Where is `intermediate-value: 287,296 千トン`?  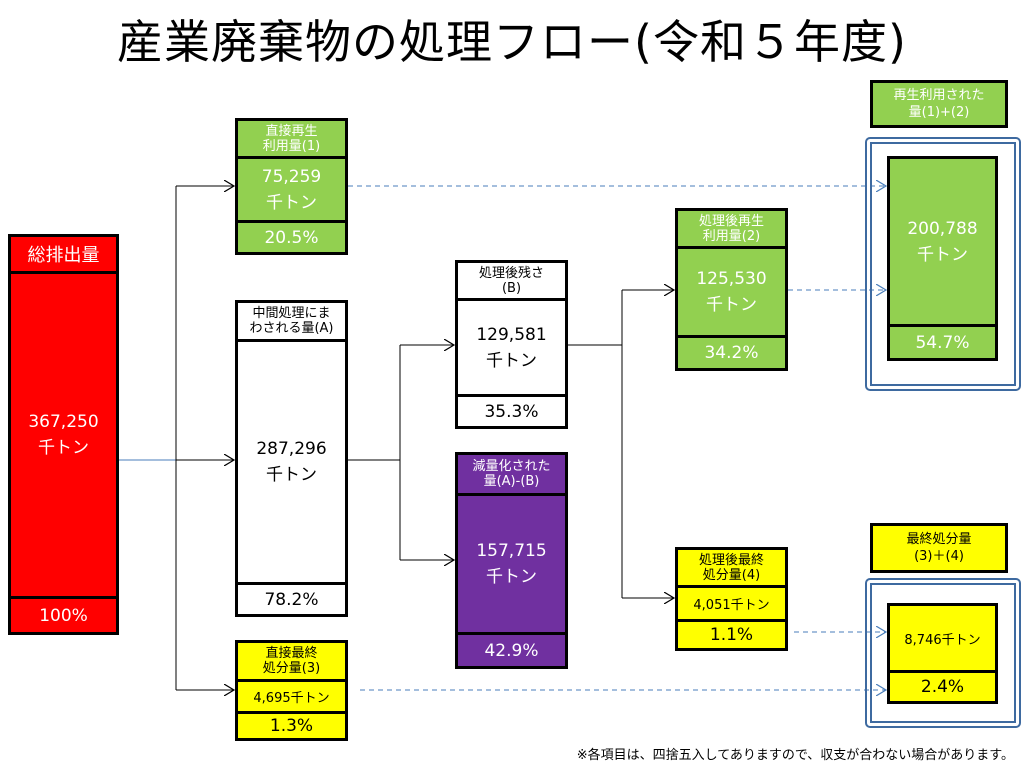 intermediate-value: 287,296 千トン is located at coordinates (291, 460).